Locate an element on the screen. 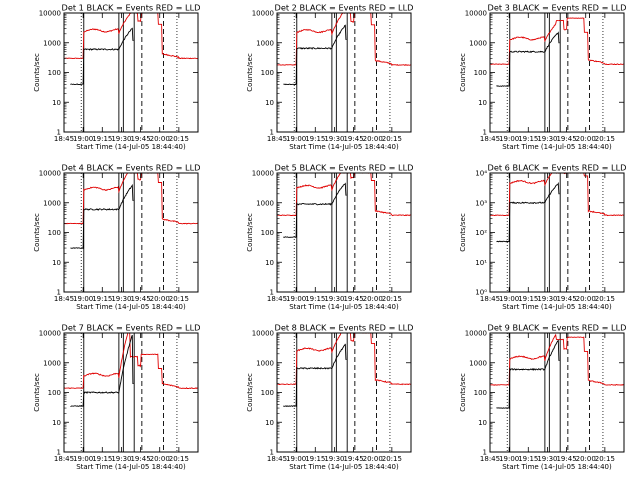 The image size is (640, 480). ytick-label: 10⁰ is located at coordinates (481, 293).